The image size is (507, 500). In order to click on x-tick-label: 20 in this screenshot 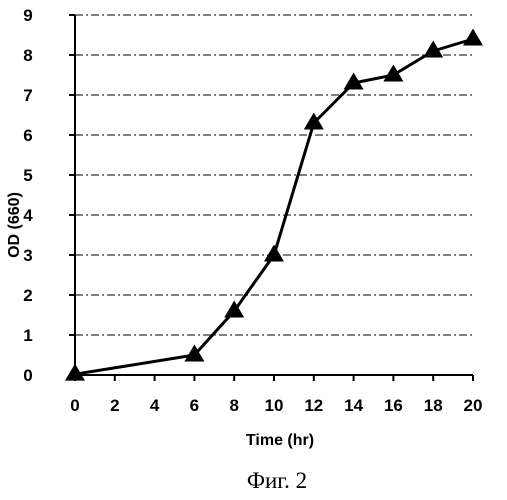, I will do `click(473, 405)`.